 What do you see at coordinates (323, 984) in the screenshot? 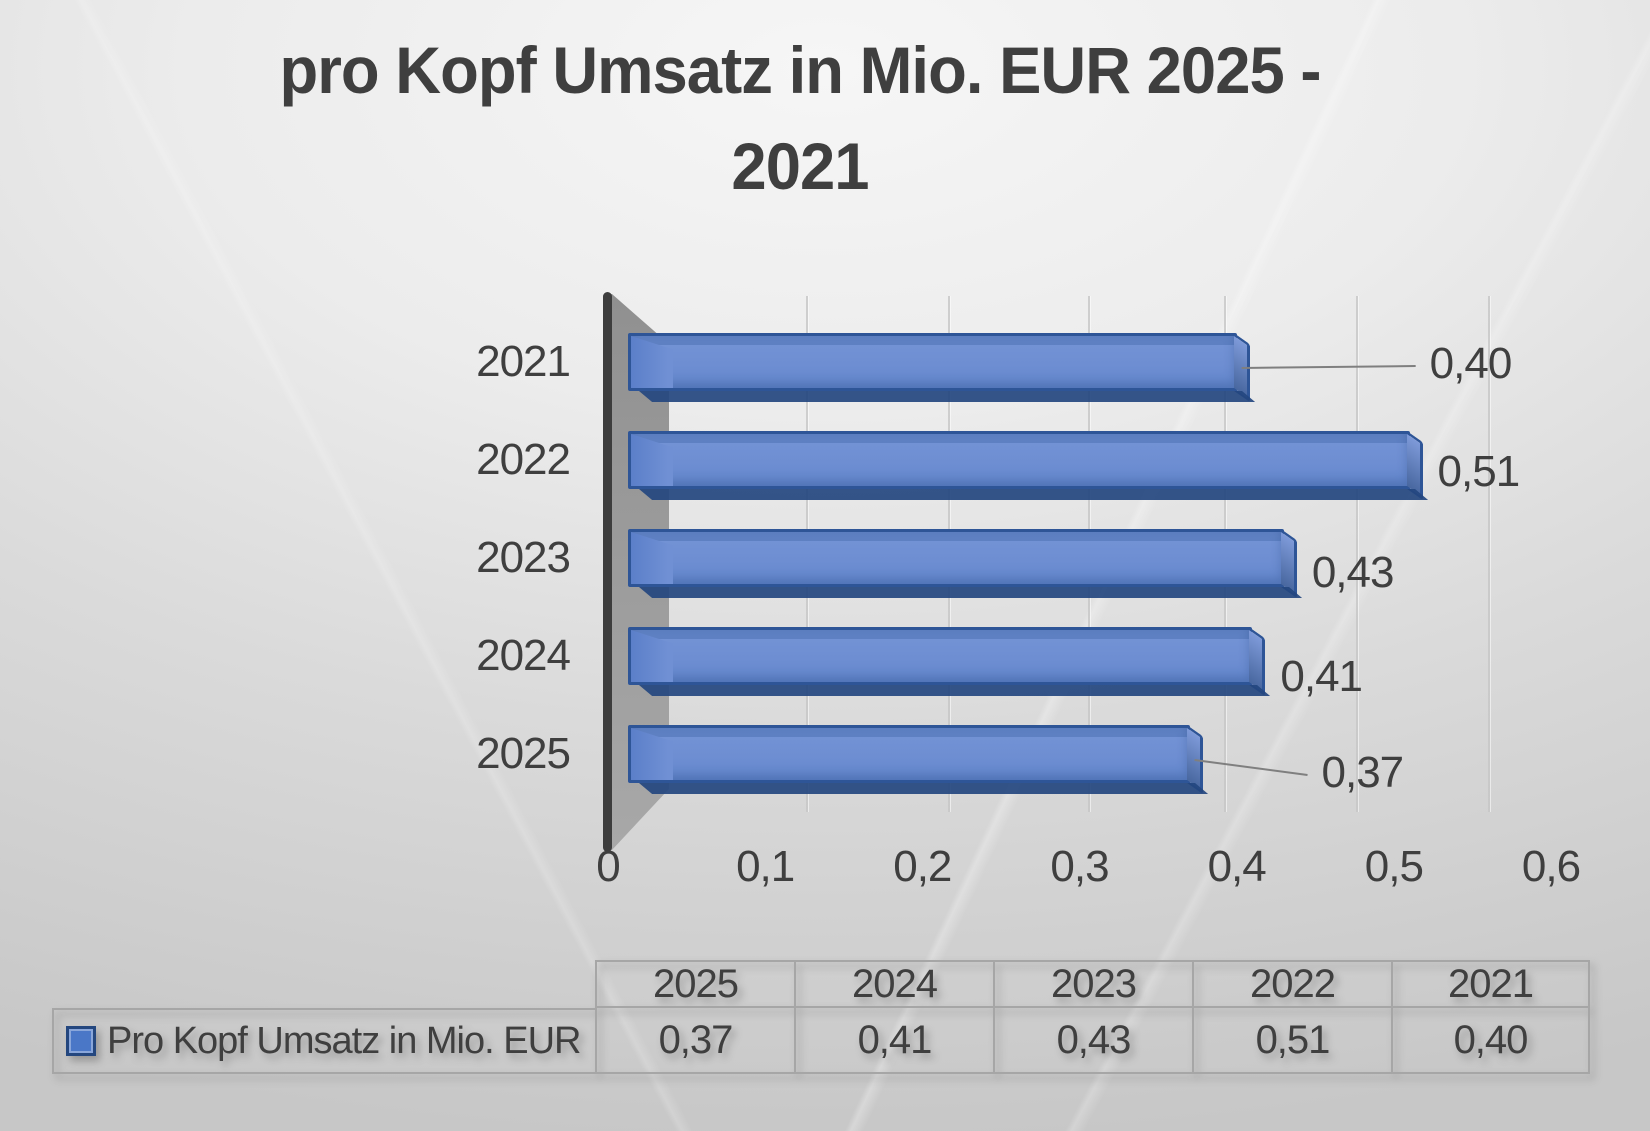
I see `table-corner-empty` at bounding box center [323, 984].